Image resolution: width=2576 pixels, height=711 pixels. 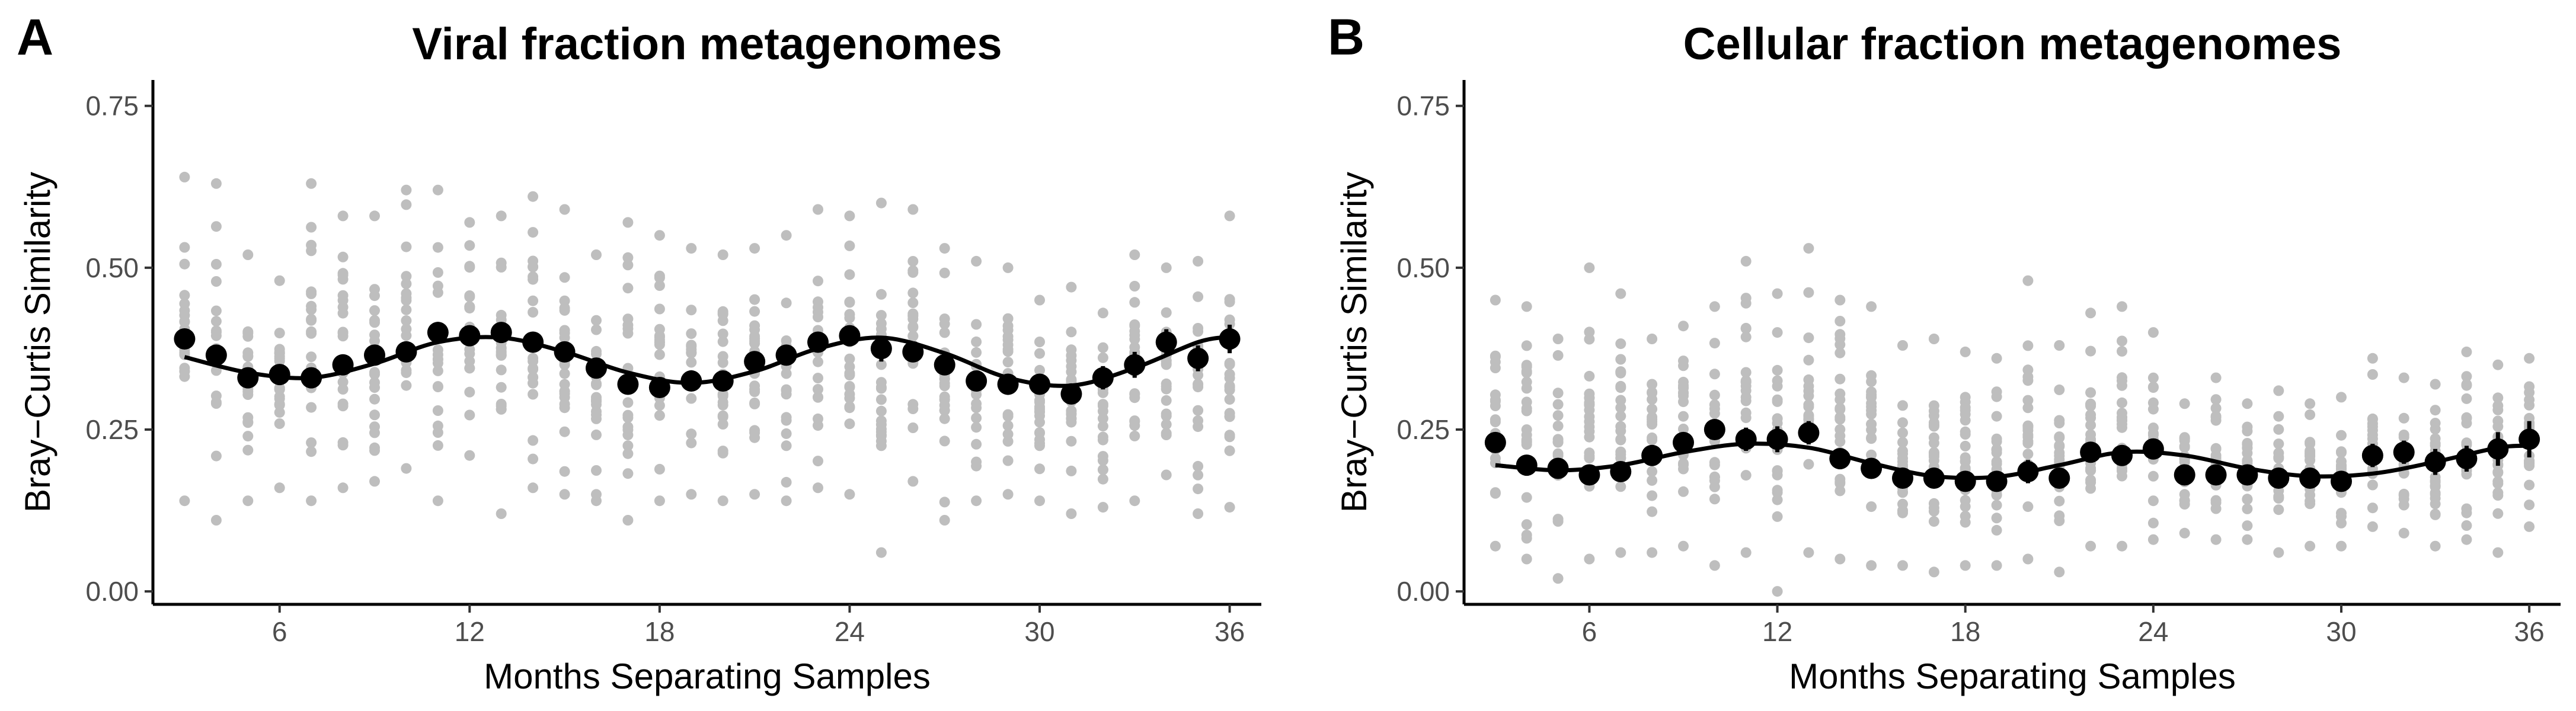 What do you see at coordinates (35, 38) in the screenshot?
I see `panel-a-letter: A` at bounding box center [35, 38].